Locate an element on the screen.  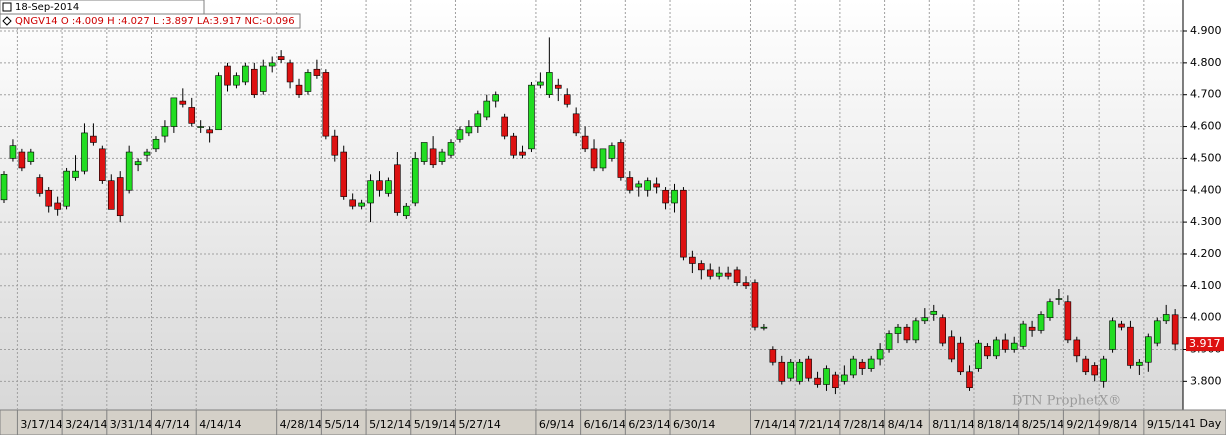
x-tick-label: 9/2/14 is located at coordinates (1083, 424).